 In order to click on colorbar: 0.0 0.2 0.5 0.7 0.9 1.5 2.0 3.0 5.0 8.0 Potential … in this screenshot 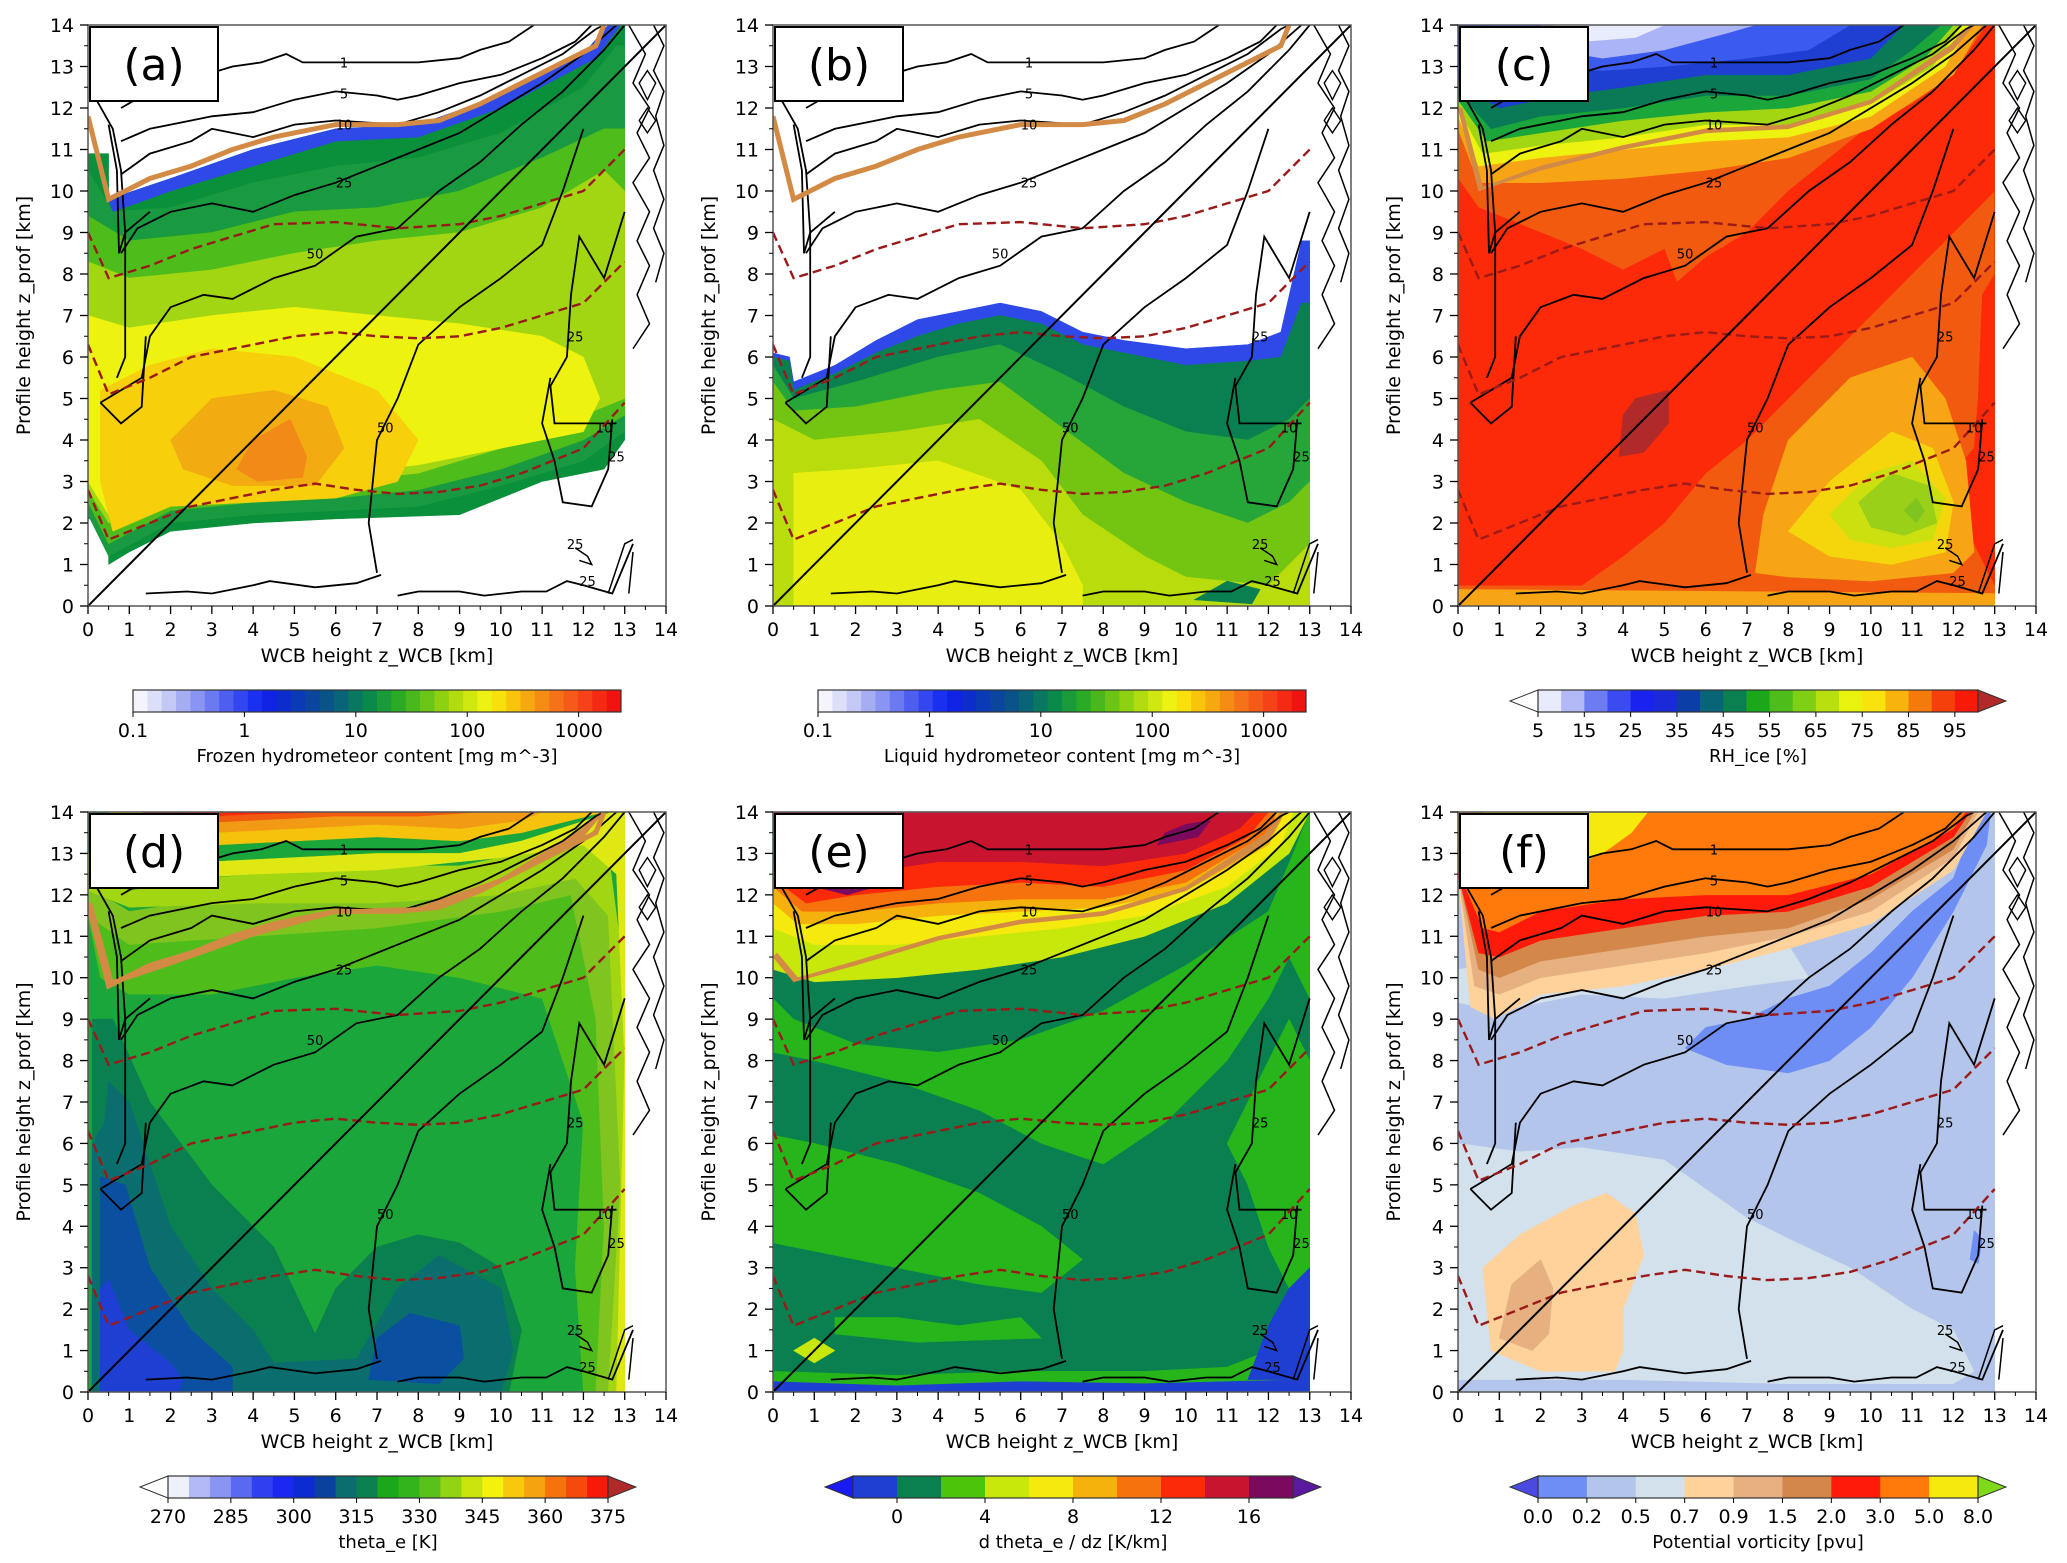, I will do `click(1758, 1514)`.